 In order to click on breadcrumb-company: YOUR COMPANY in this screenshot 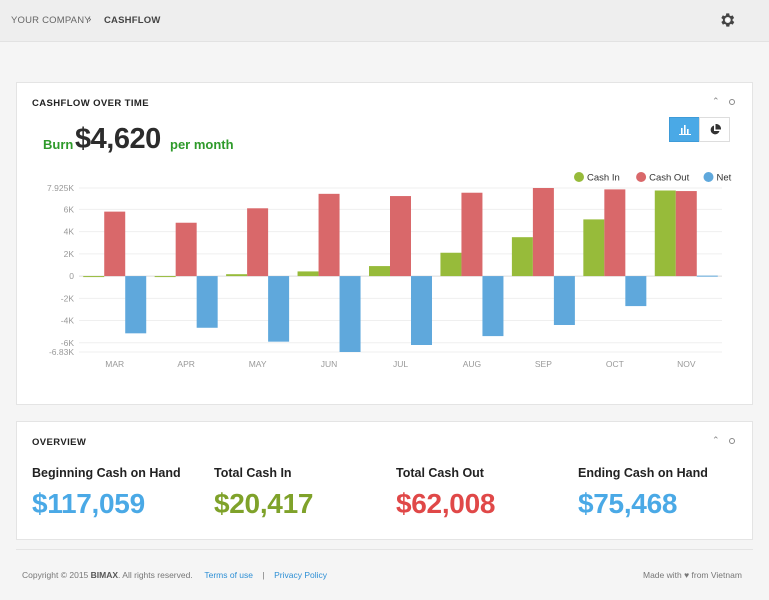, I will do `click(51, 20)`.